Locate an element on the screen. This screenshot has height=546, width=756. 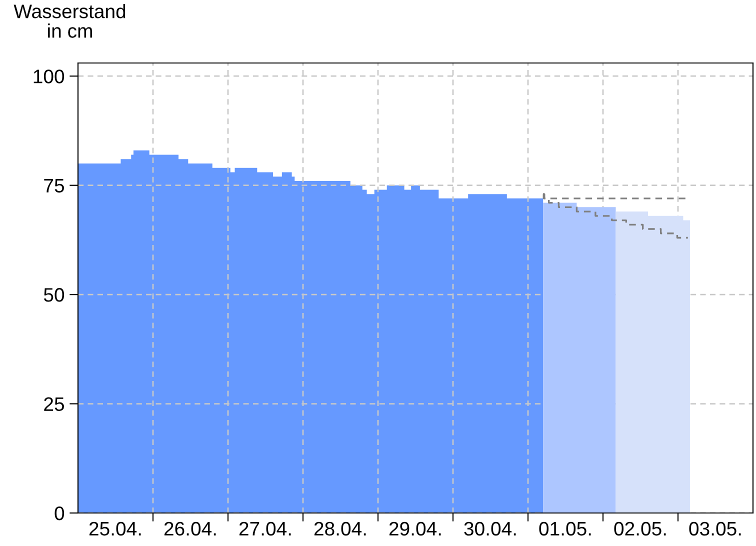
y-tick-label: 100 is located at coordinates (49, 77).